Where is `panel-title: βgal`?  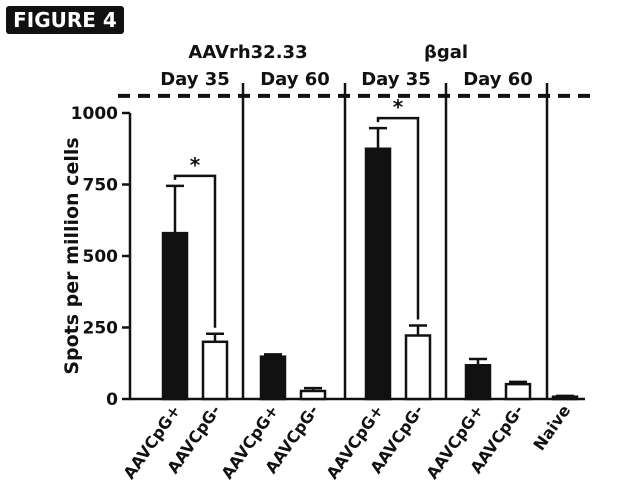 panel-title: βgal is located at coordinates (446, 52).